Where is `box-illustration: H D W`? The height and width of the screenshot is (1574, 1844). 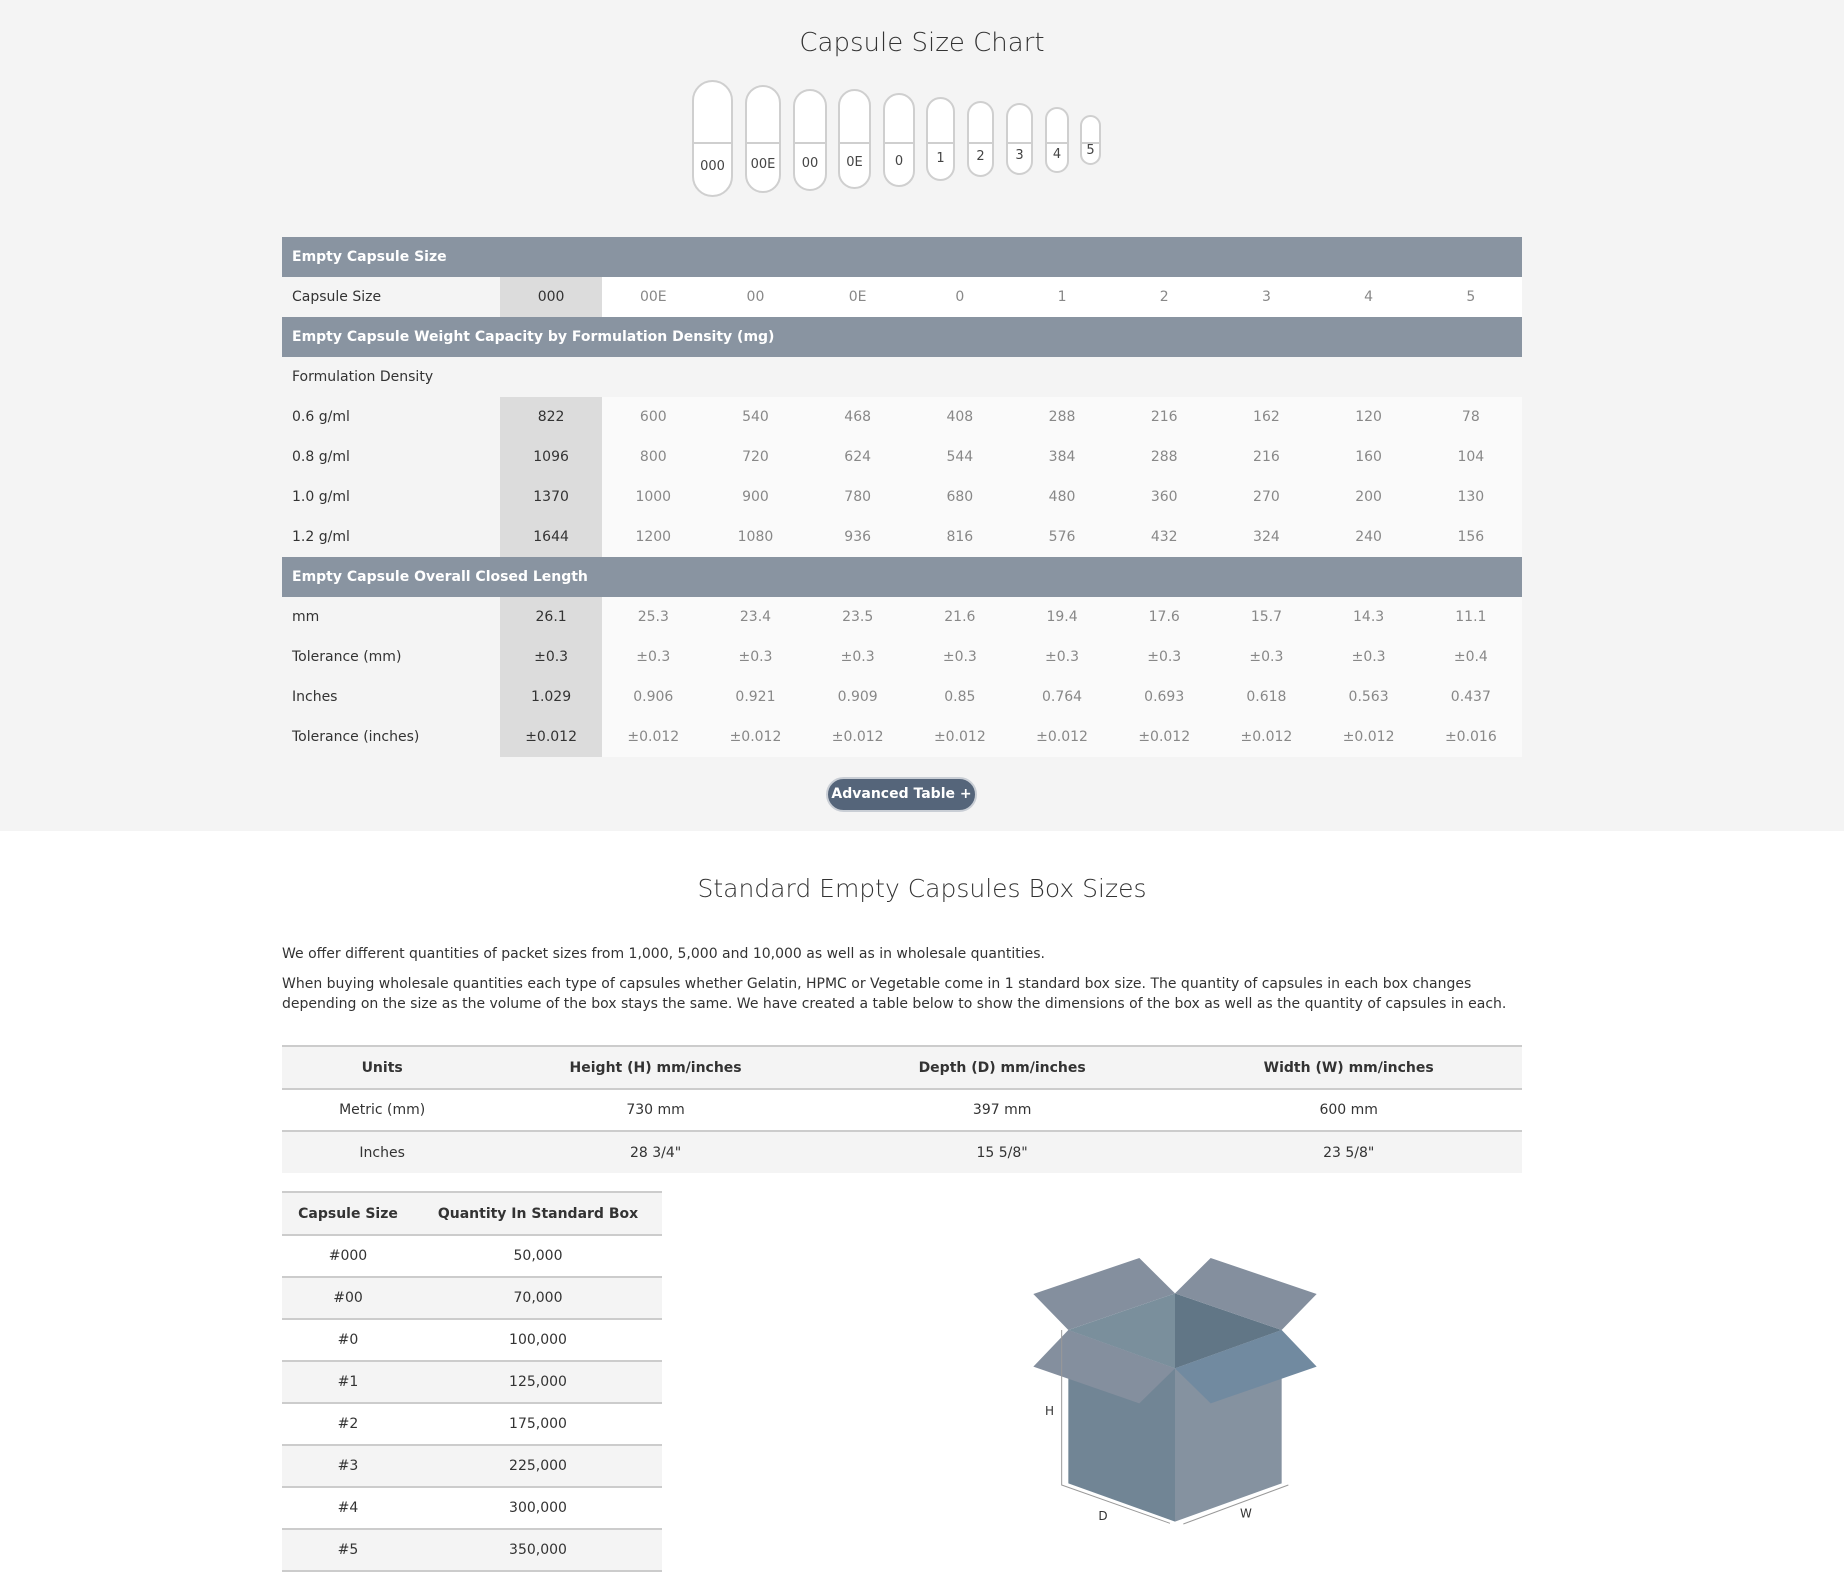
box-illustration: H D W is located at coordinates (1175, 1391).